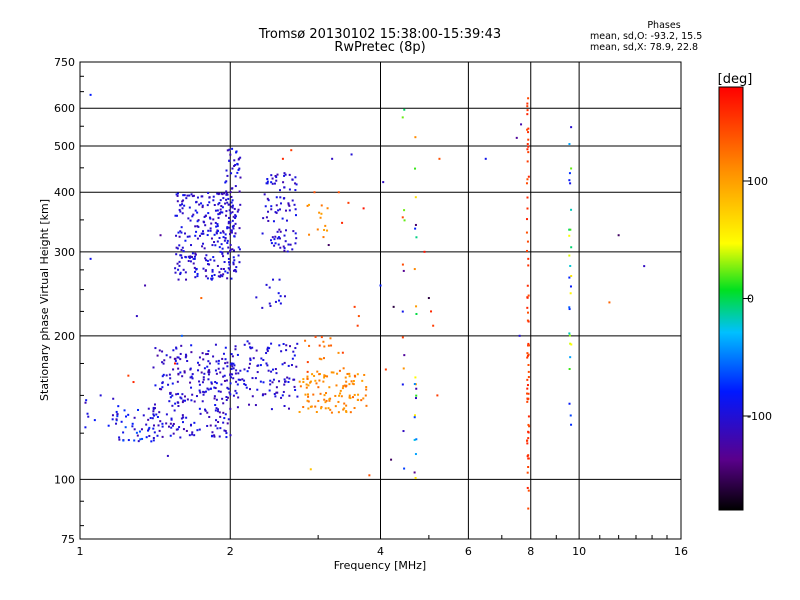 The height and width of the screenshot is (600, 800). I want to click on y-tick-label: 750, so click(64, 62).